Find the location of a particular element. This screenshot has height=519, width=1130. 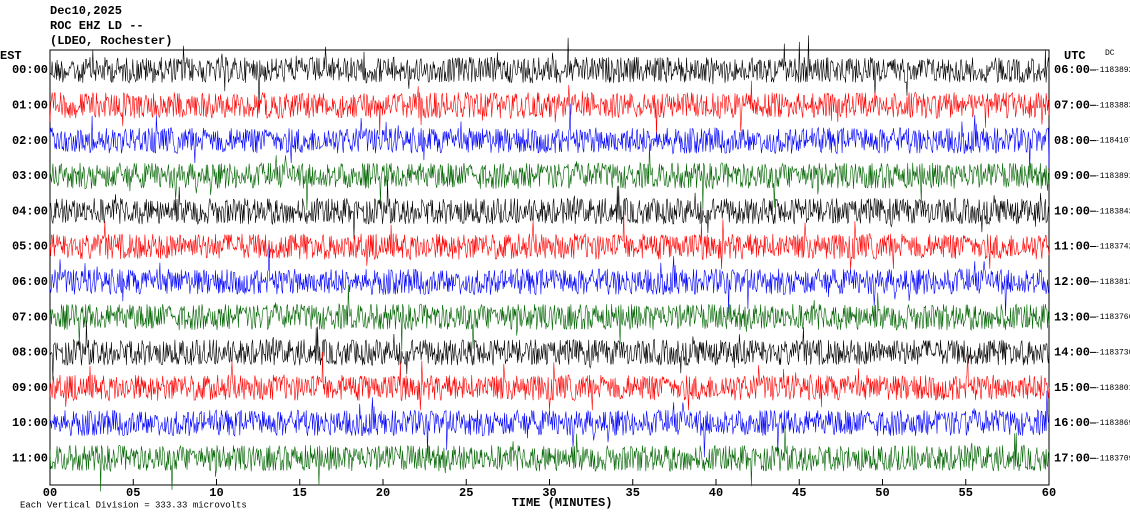

right-time-label: 07:00 is located at coordinates (1072, 105).